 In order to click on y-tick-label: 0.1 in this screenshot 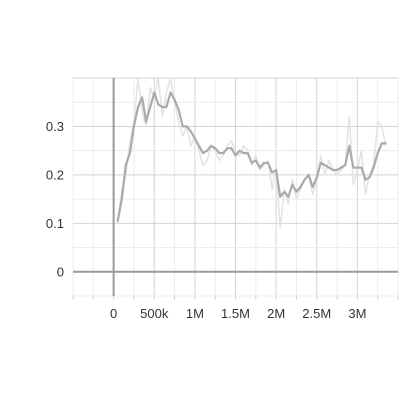, I will do `click(55, 223)`.